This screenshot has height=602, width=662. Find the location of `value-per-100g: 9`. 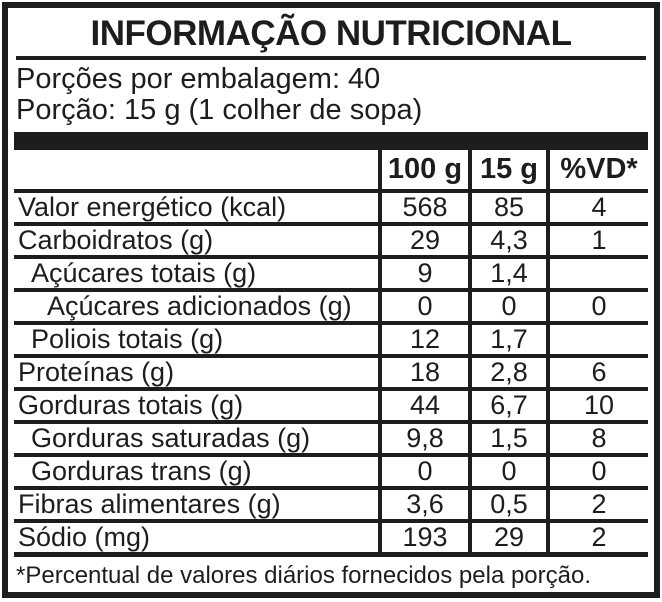

value-per-100g: 9 is located at coordinates (423, 273).